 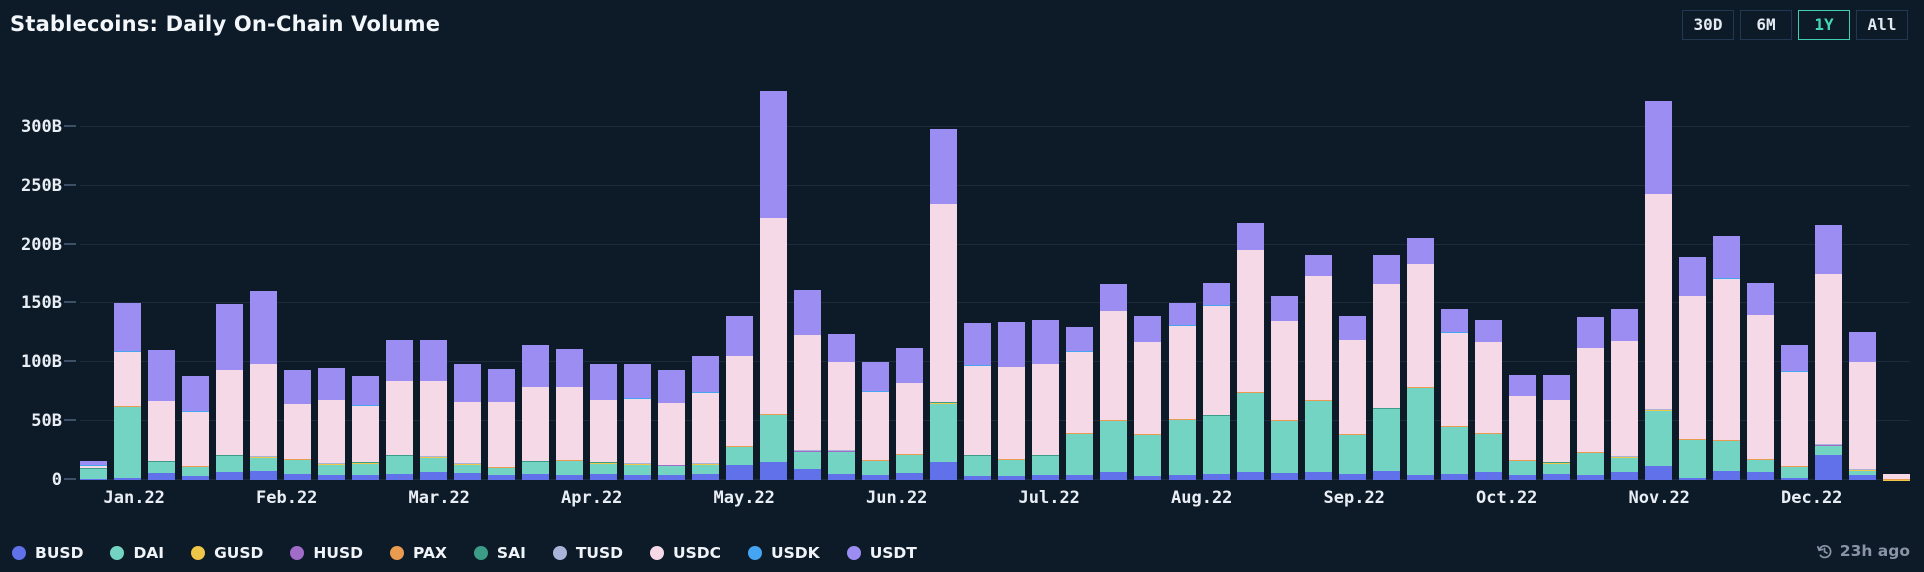 I want to click on legend-item-husd: HUSD, so click(x=326, y=553).